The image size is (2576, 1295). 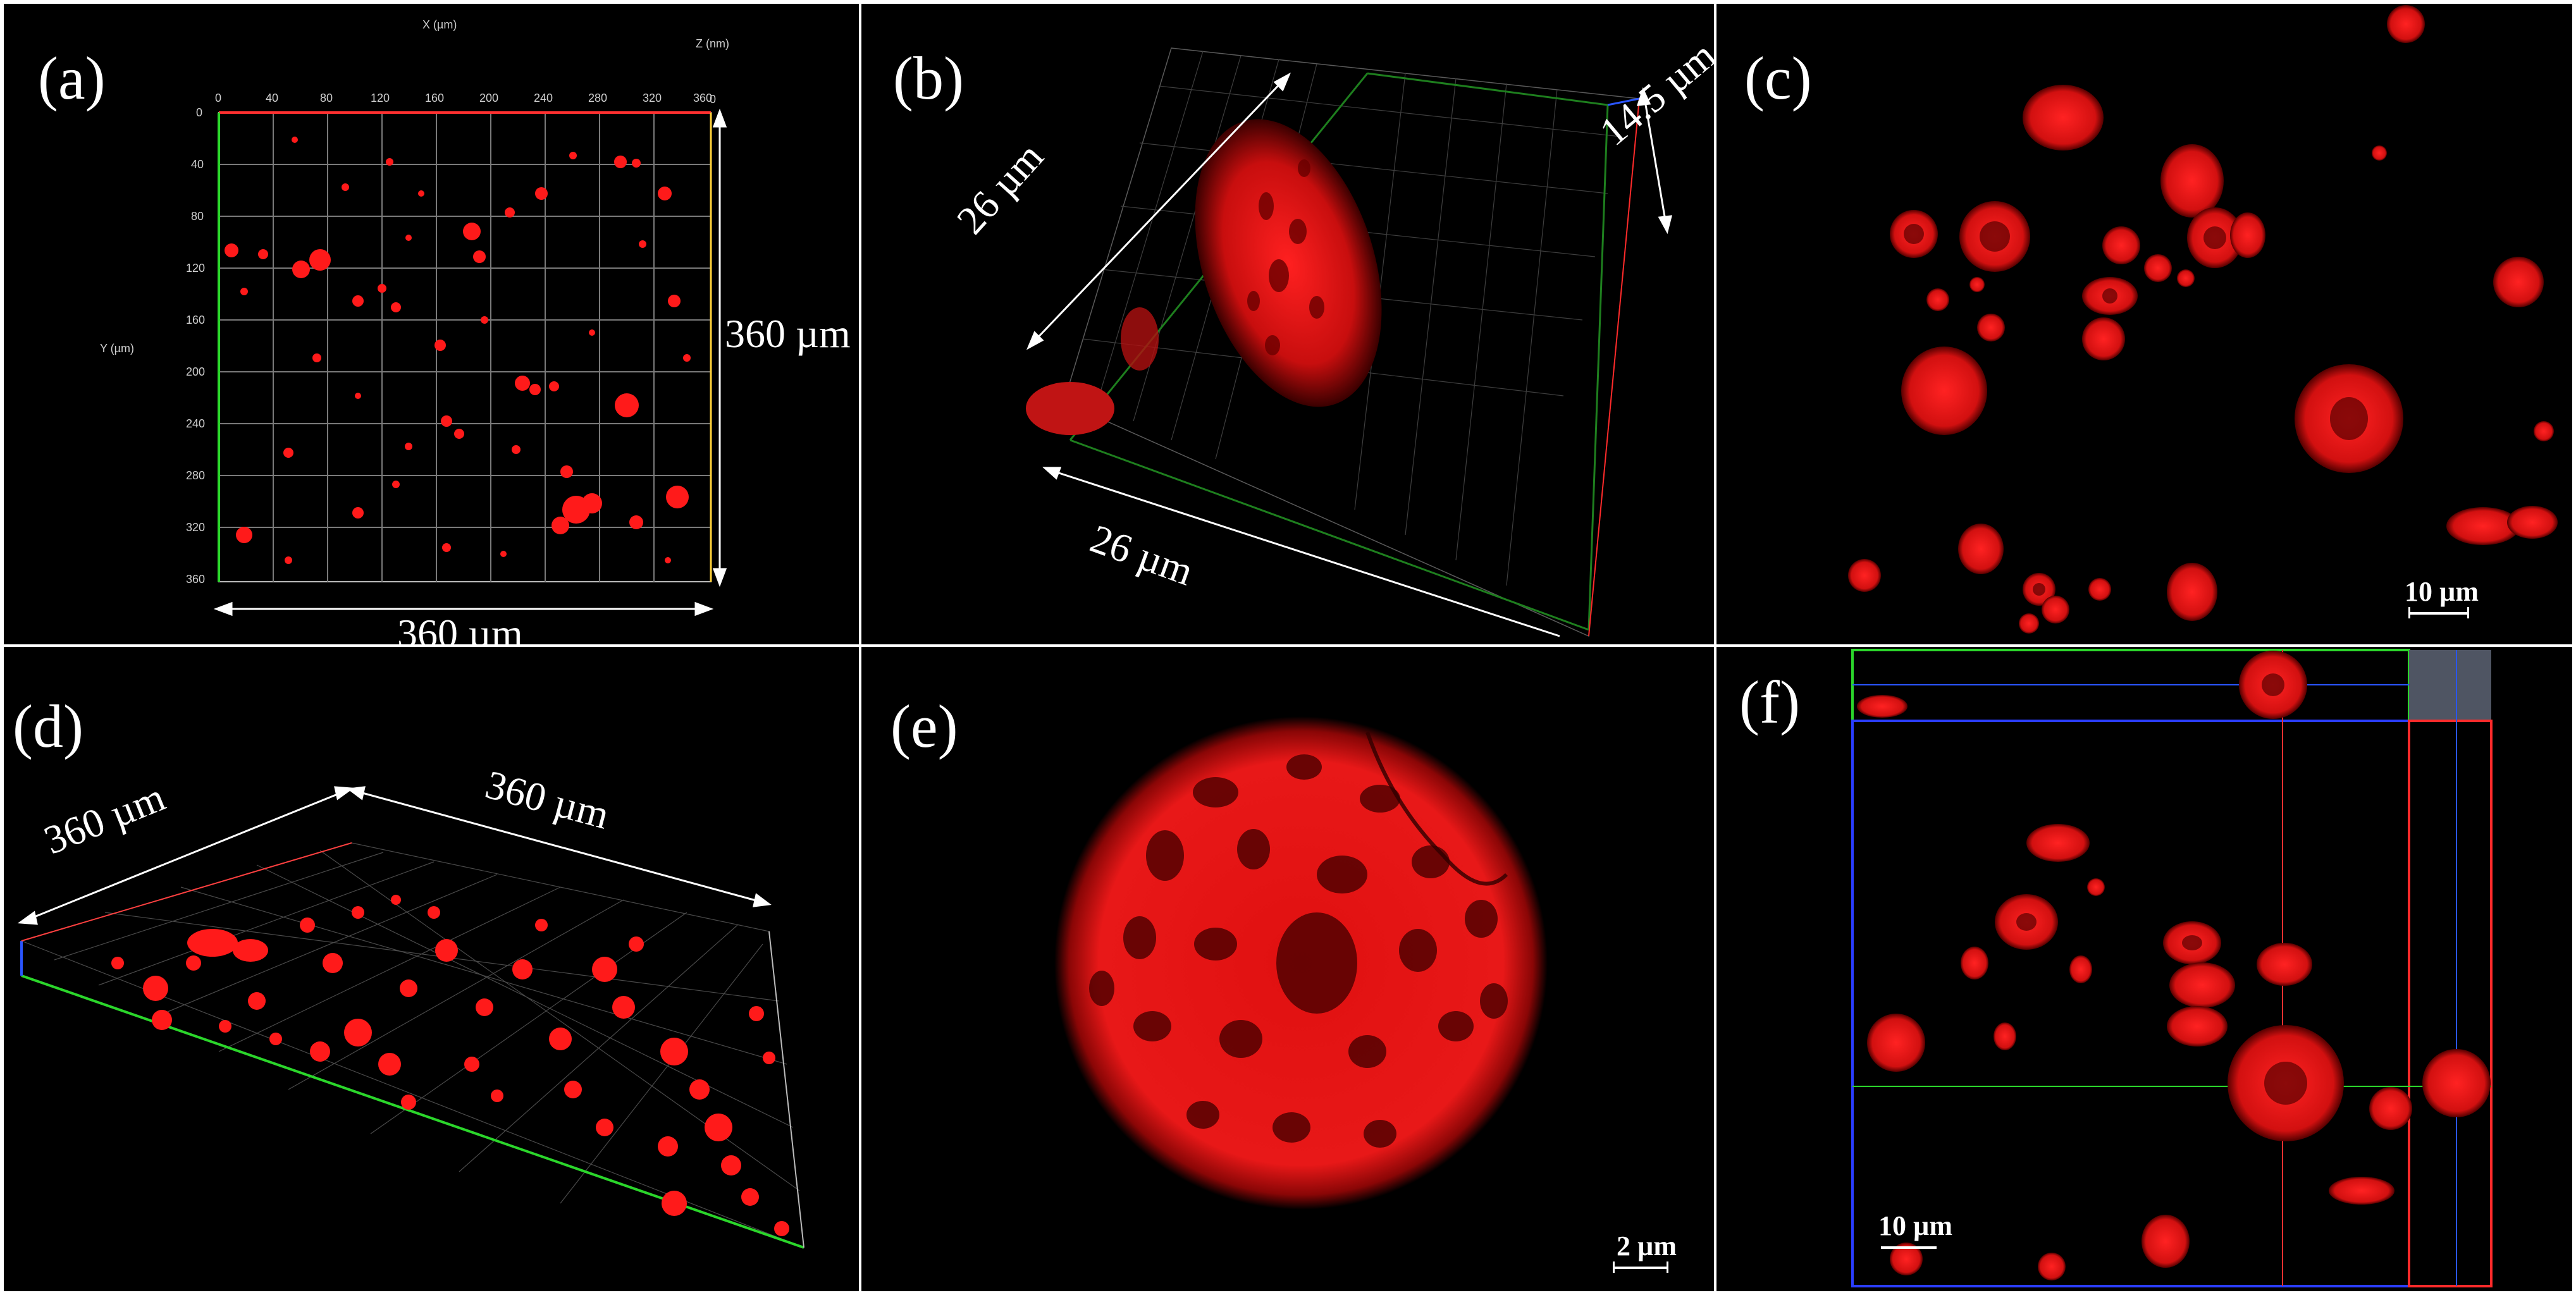 What do you see at coordinates (196, 268) in the screenshot?
I see `y-tick: 120` at bounding box center [196, 268].